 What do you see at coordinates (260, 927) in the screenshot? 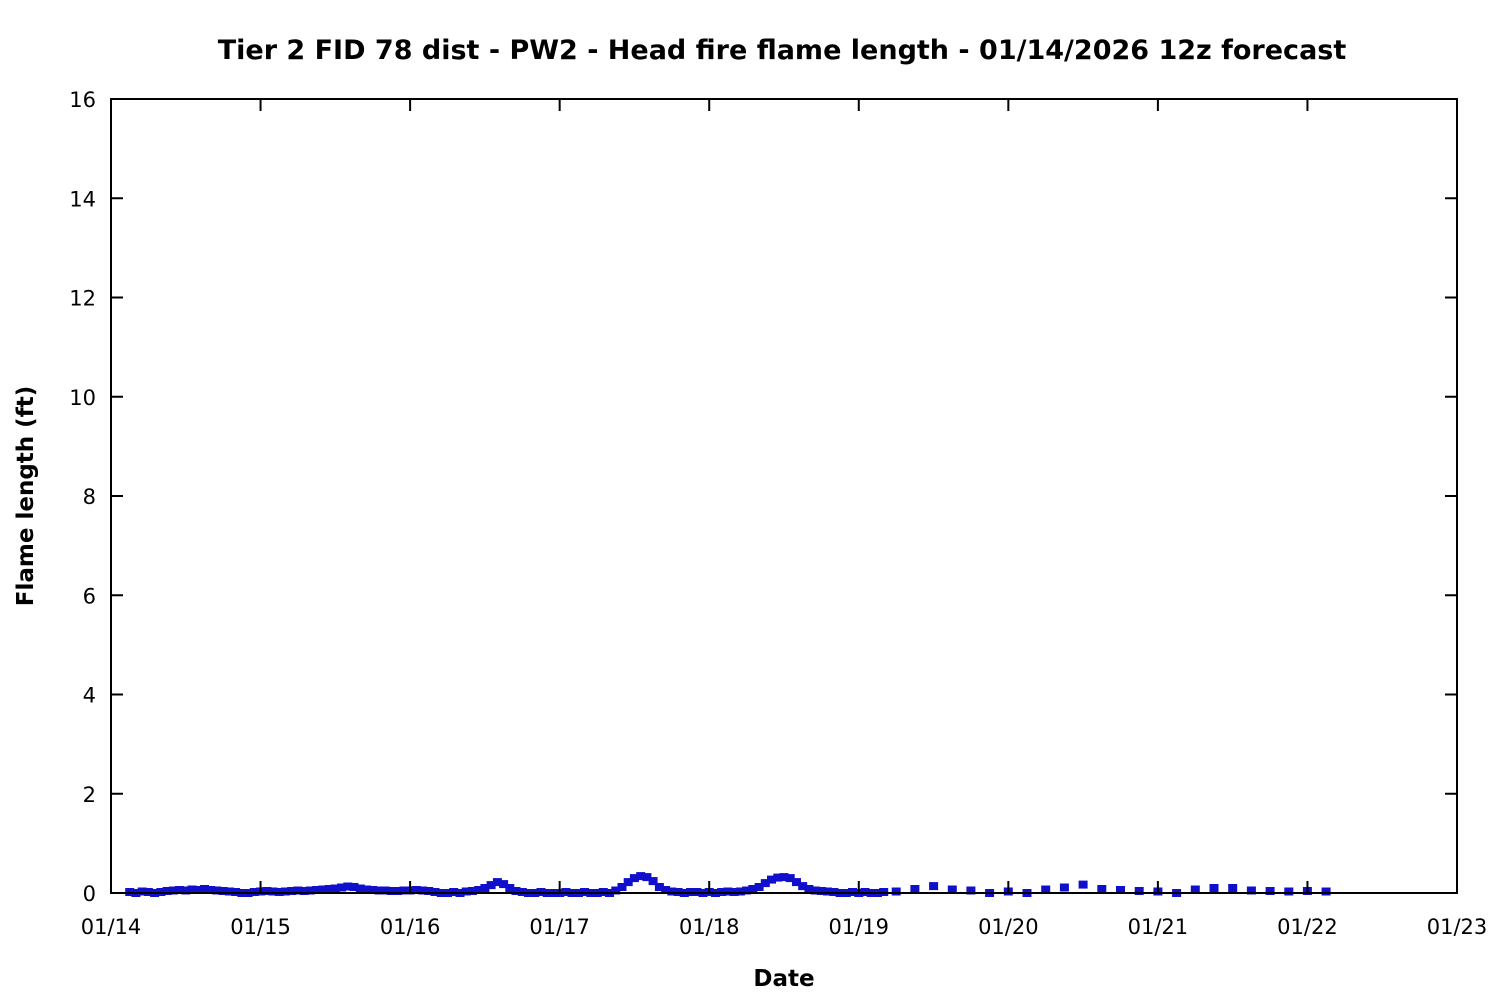
I see `x-tick-label: 01/15` at bounding box center [260, 927].